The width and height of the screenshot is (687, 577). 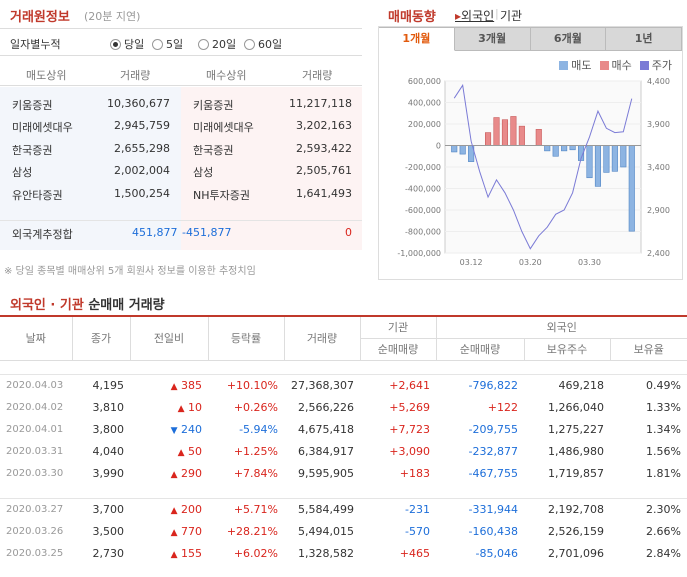 I want to click on row-inst-net: +3,090, so click(x=409, y=451).